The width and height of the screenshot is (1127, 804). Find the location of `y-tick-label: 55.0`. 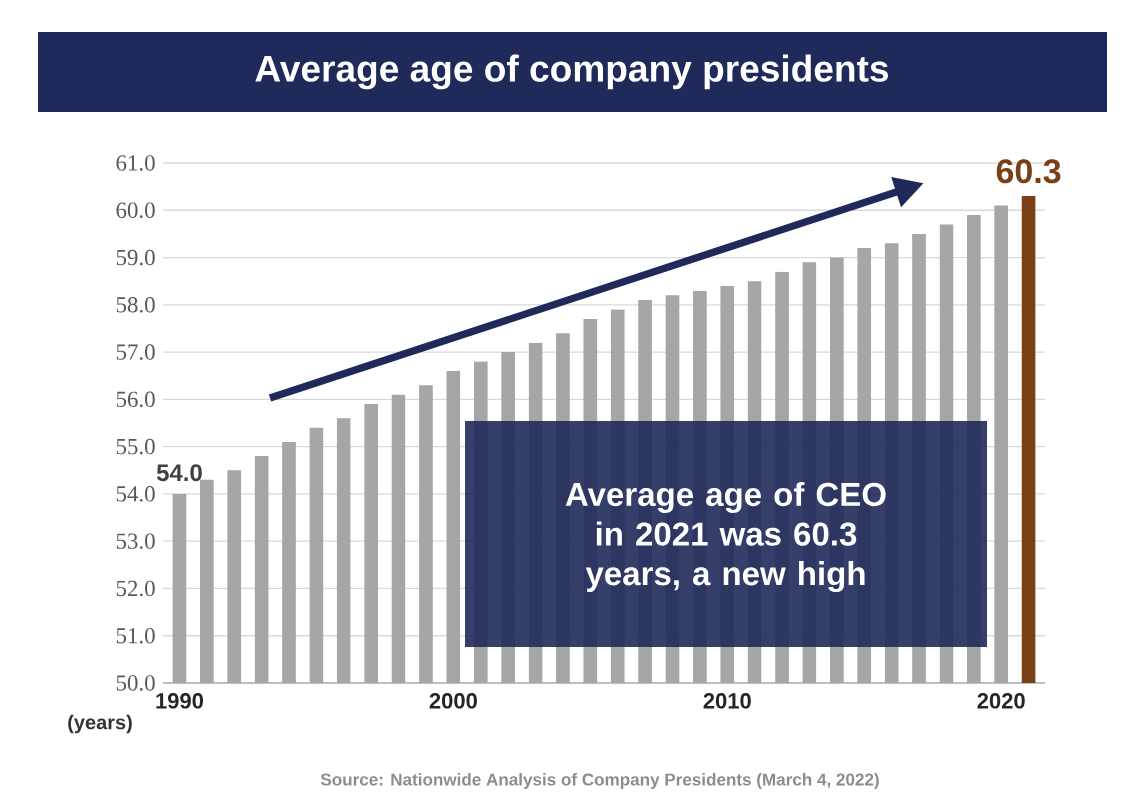

y-tick-label: 55.0 is located at coordinates (135, 446).